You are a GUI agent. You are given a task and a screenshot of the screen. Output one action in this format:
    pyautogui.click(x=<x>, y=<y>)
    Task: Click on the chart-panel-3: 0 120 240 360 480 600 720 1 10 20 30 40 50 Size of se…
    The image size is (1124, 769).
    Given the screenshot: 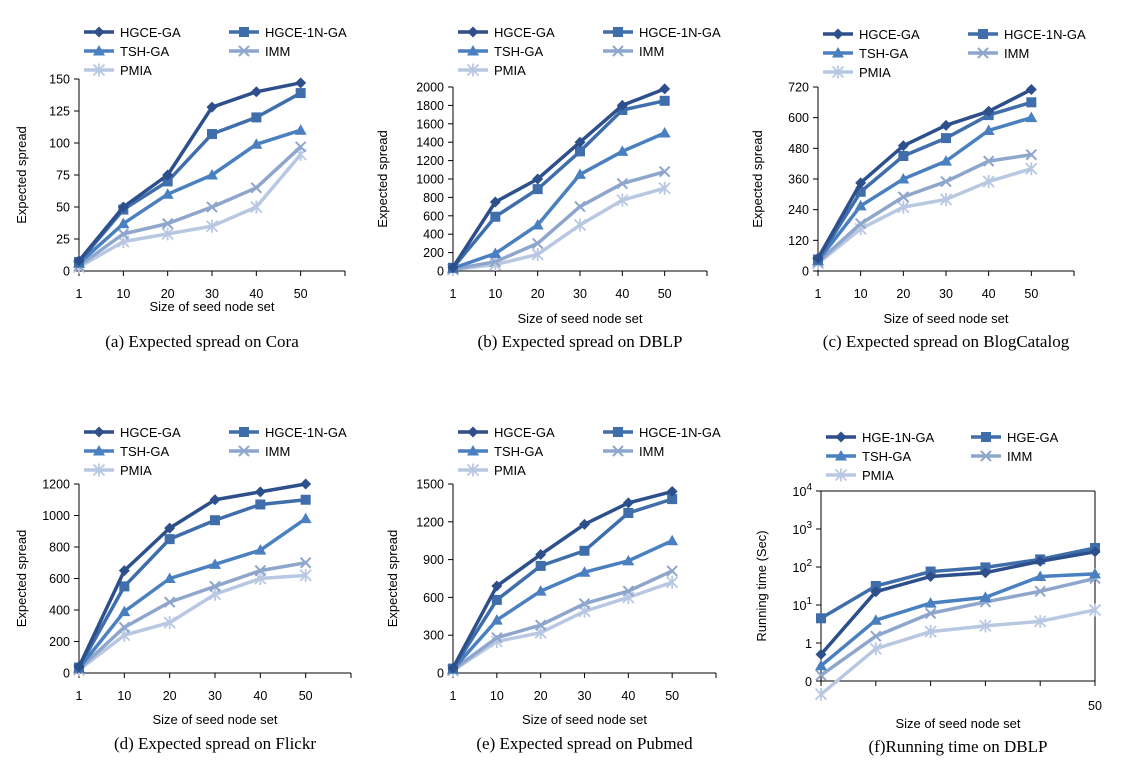 What is the action you would take?
    pyautogui.click(x=918, y=189)
    